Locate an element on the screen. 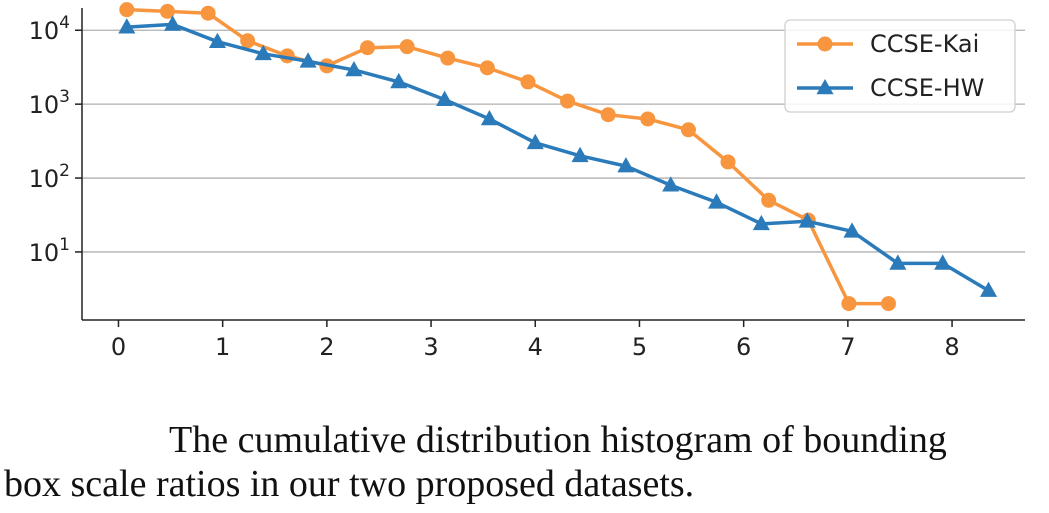  x-tick-label: 2 is located at coordinates (326, 347).